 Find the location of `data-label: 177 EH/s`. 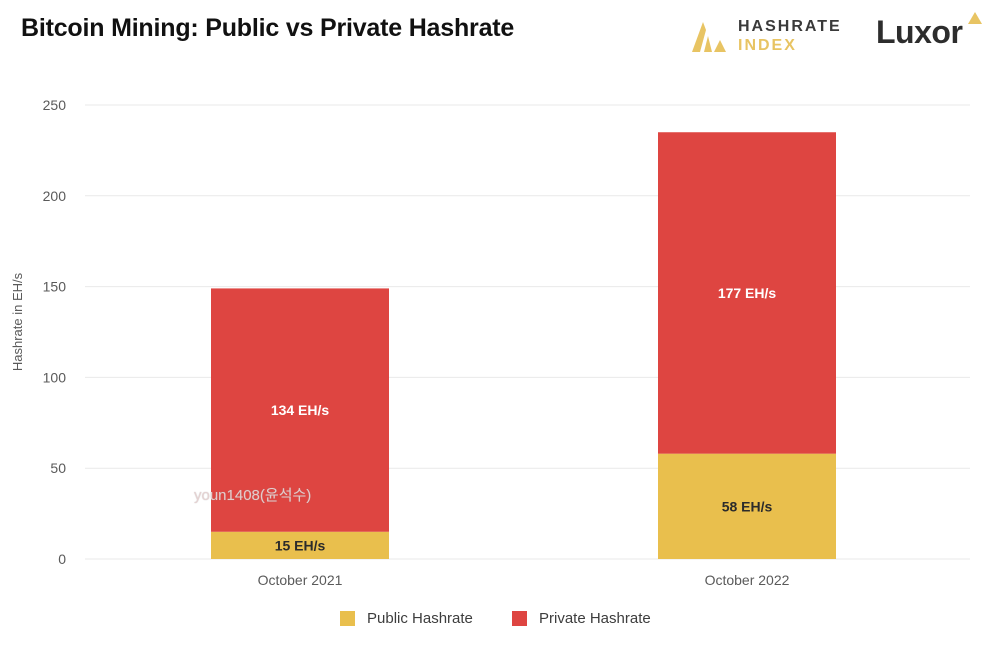

data-label: 177 EH/s is located at coordinates (747, 293).